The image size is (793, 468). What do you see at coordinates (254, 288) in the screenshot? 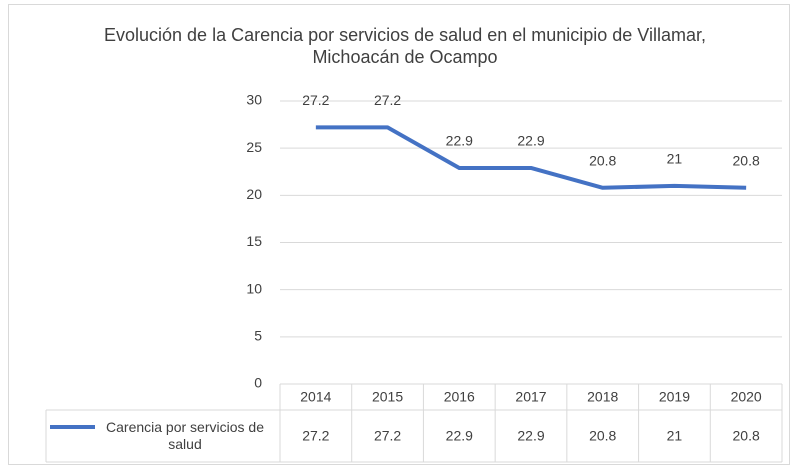
I see `y-tick-label: 10` at bounding box center [254, 288].